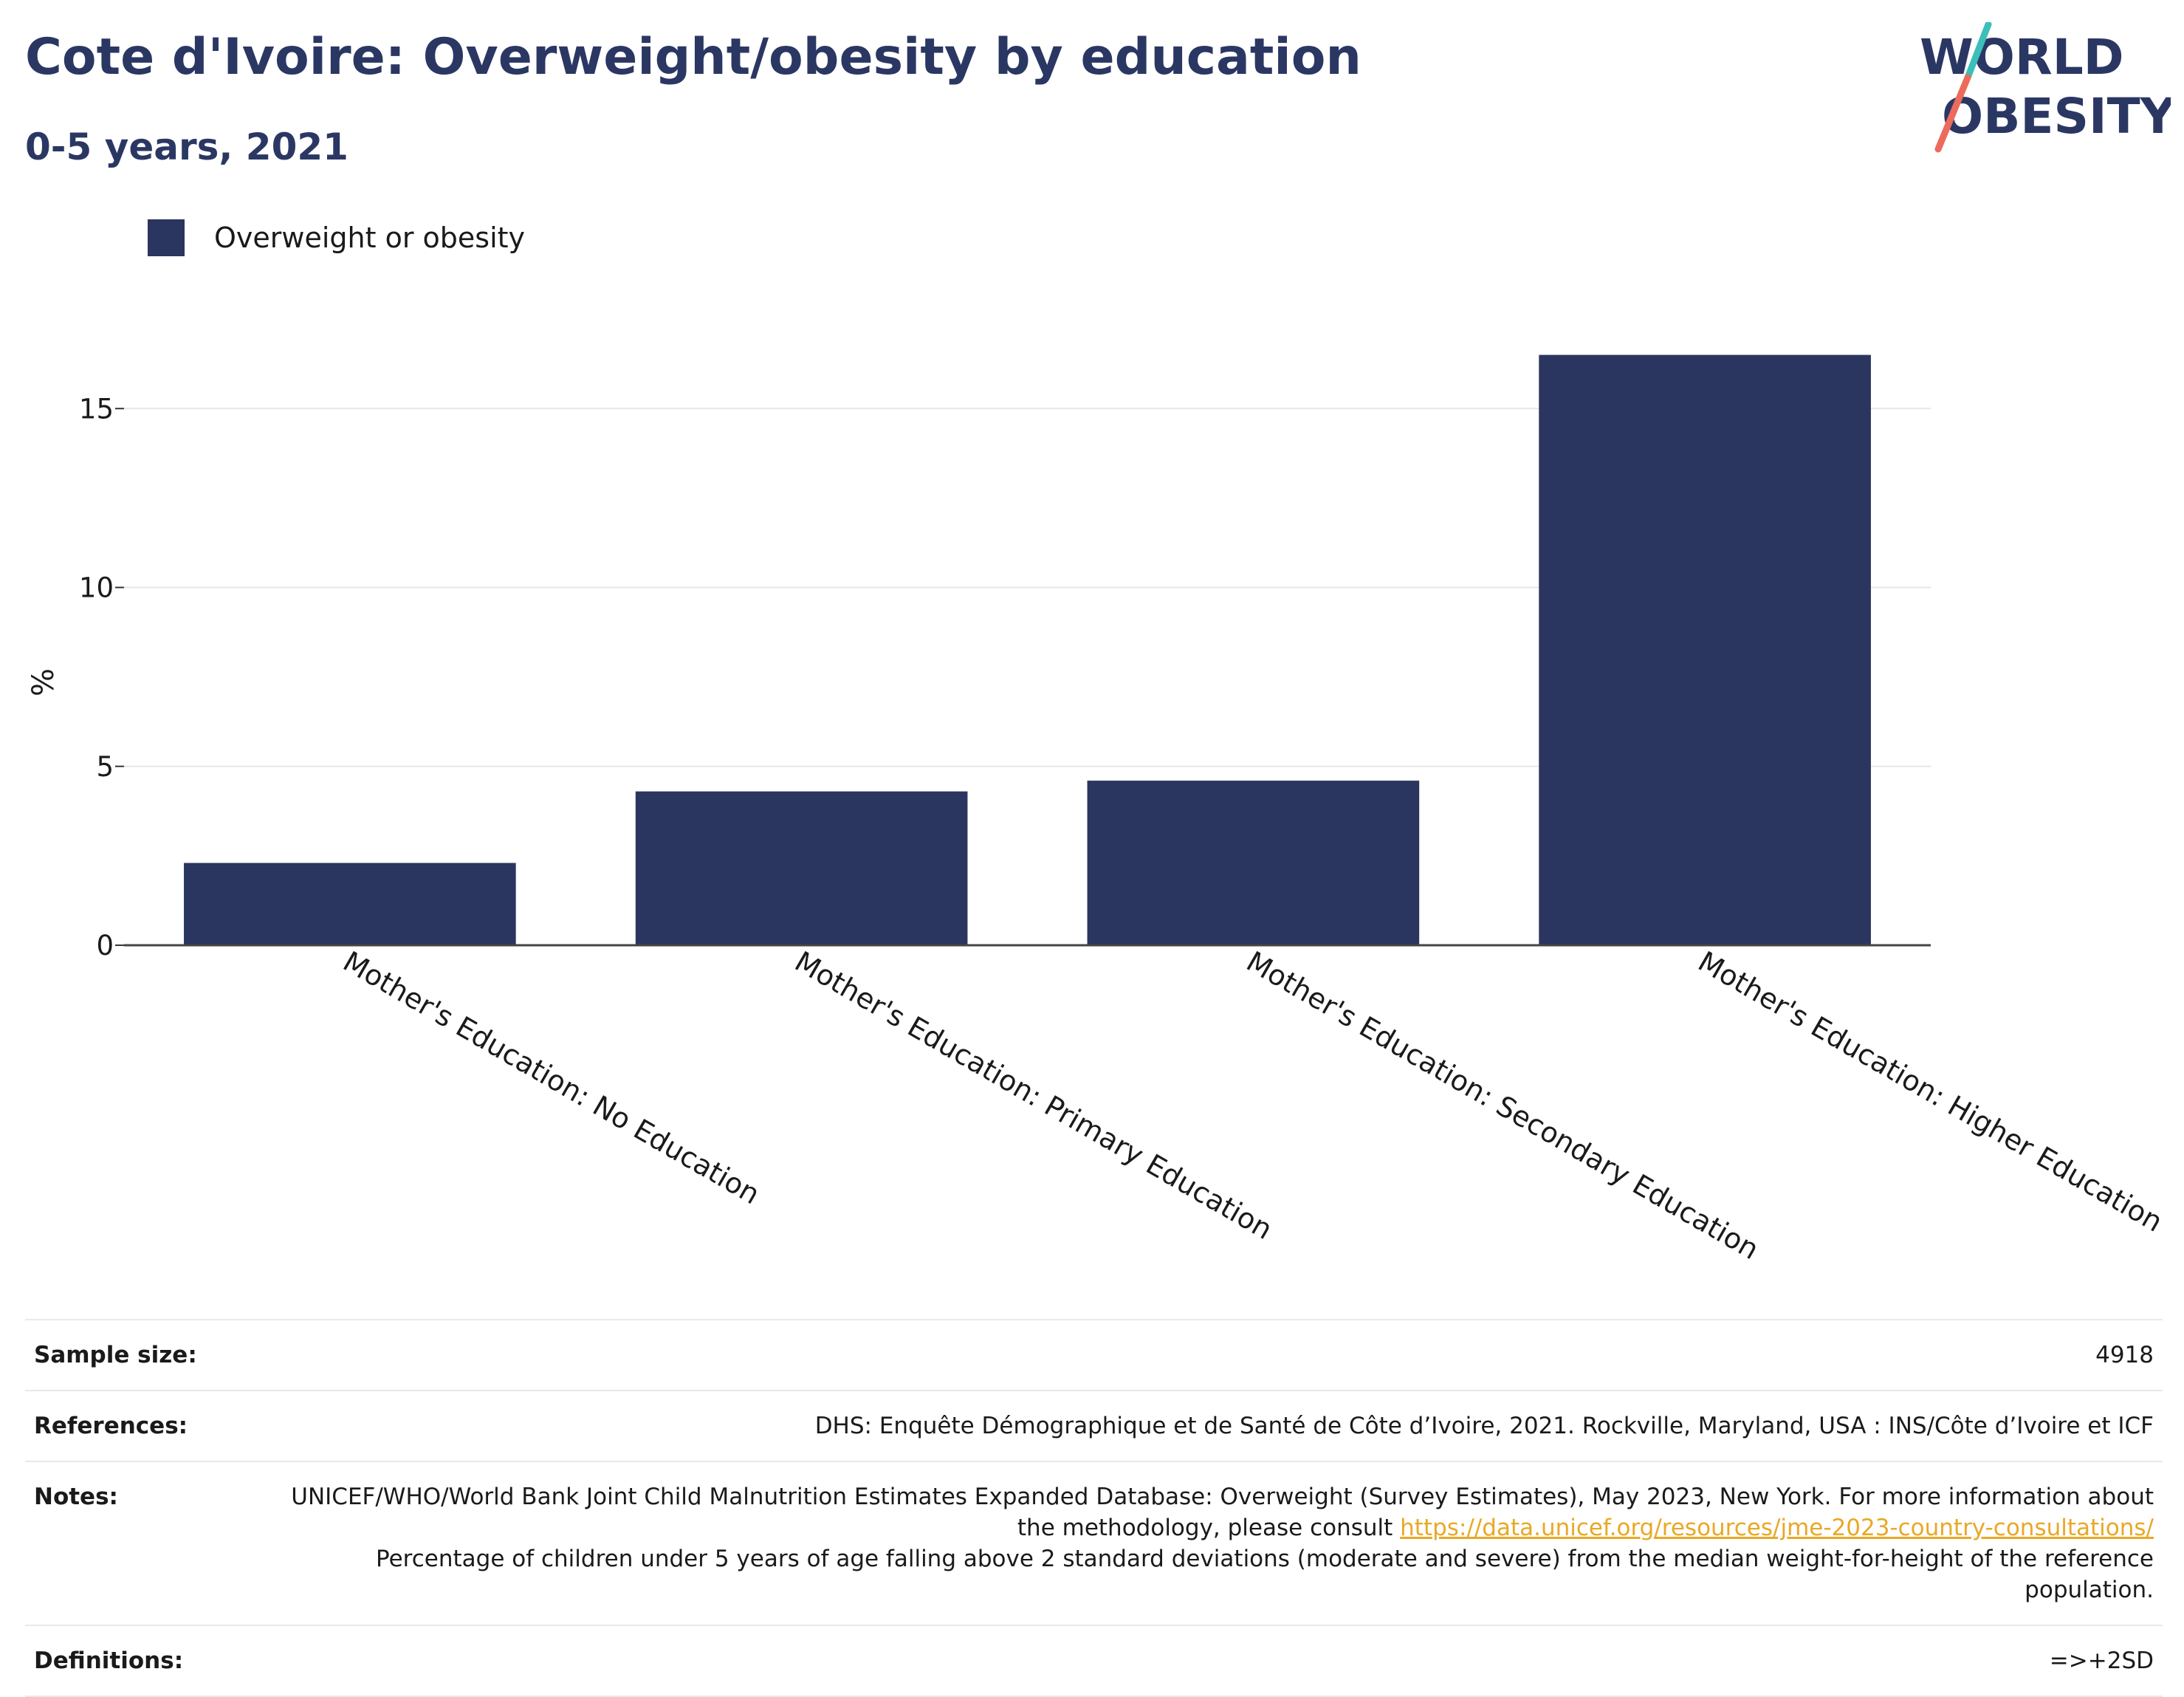  I want to click on x-tick-label: Mother's Education: No Education, so click(551, 1078).